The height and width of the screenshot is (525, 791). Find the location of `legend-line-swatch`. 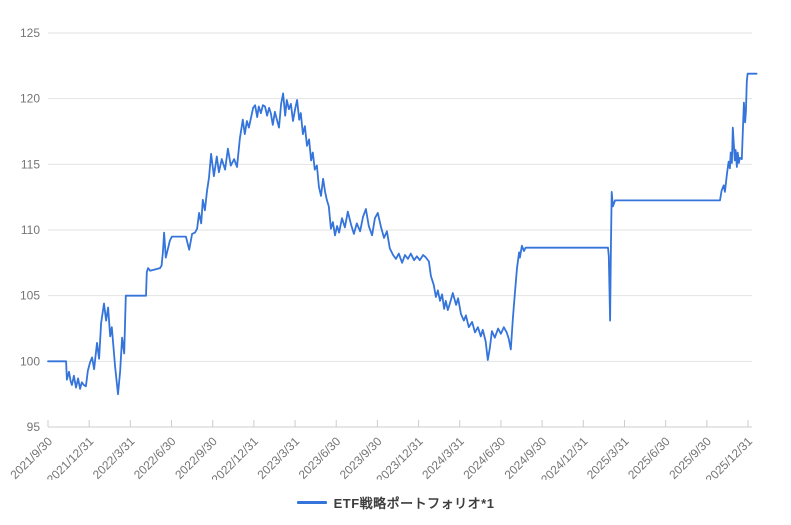

legend-line-swatch is located at coordinates (311, 502).